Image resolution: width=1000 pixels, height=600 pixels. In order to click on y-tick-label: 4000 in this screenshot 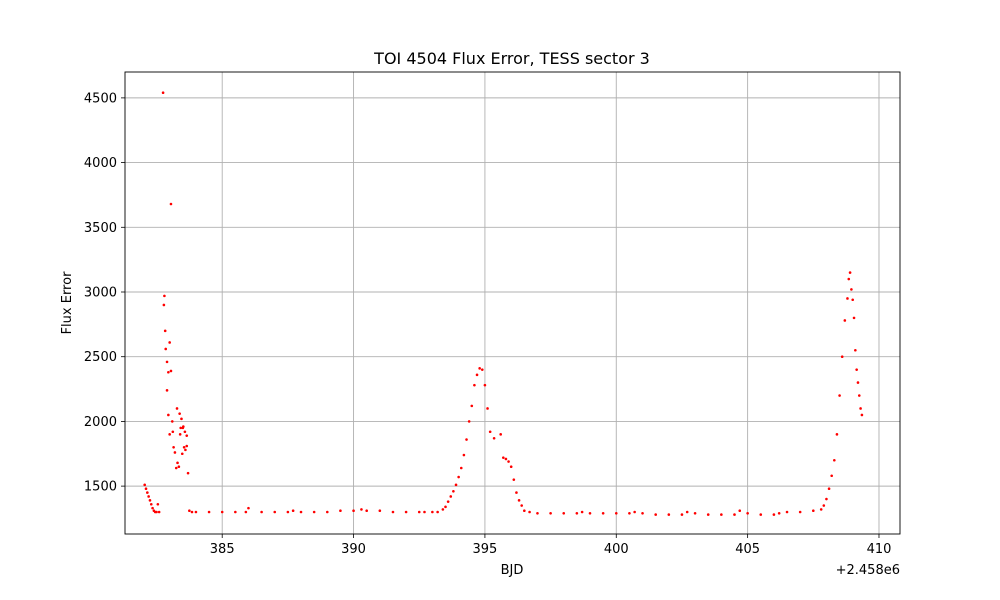, I will do `click(100, 163)`.